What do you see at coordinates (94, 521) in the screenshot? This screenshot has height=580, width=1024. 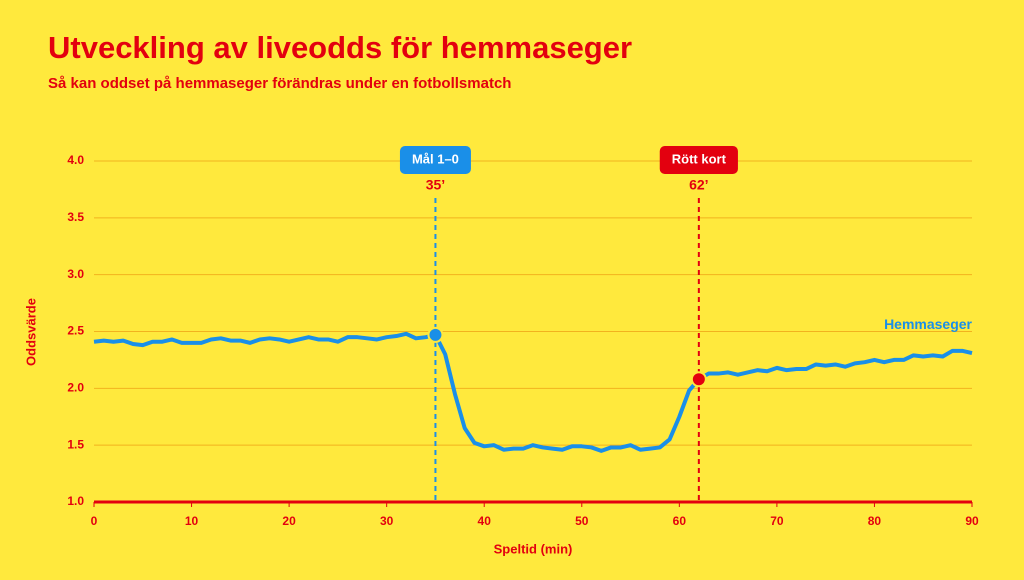 I see `x-tick-label: 0` at bounding box center [94, 521].